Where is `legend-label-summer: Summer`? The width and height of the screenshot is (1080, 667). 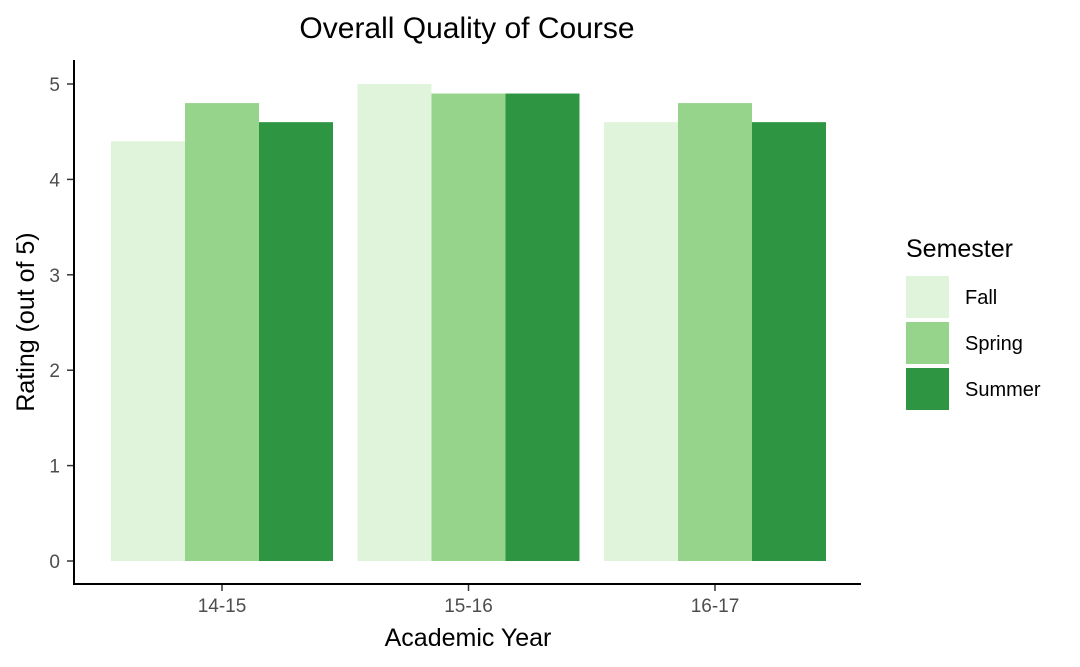 legend-label-summer: Summer is located at coordinates (1003, 390).